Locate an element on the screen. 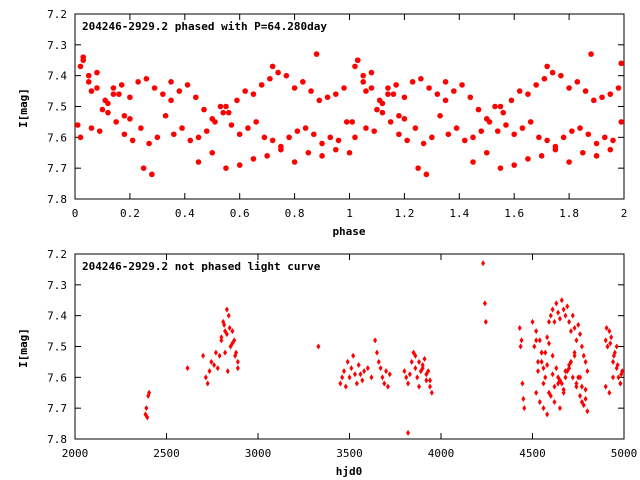  x-tick-label: 2000 is located at coordinates (75, 453).